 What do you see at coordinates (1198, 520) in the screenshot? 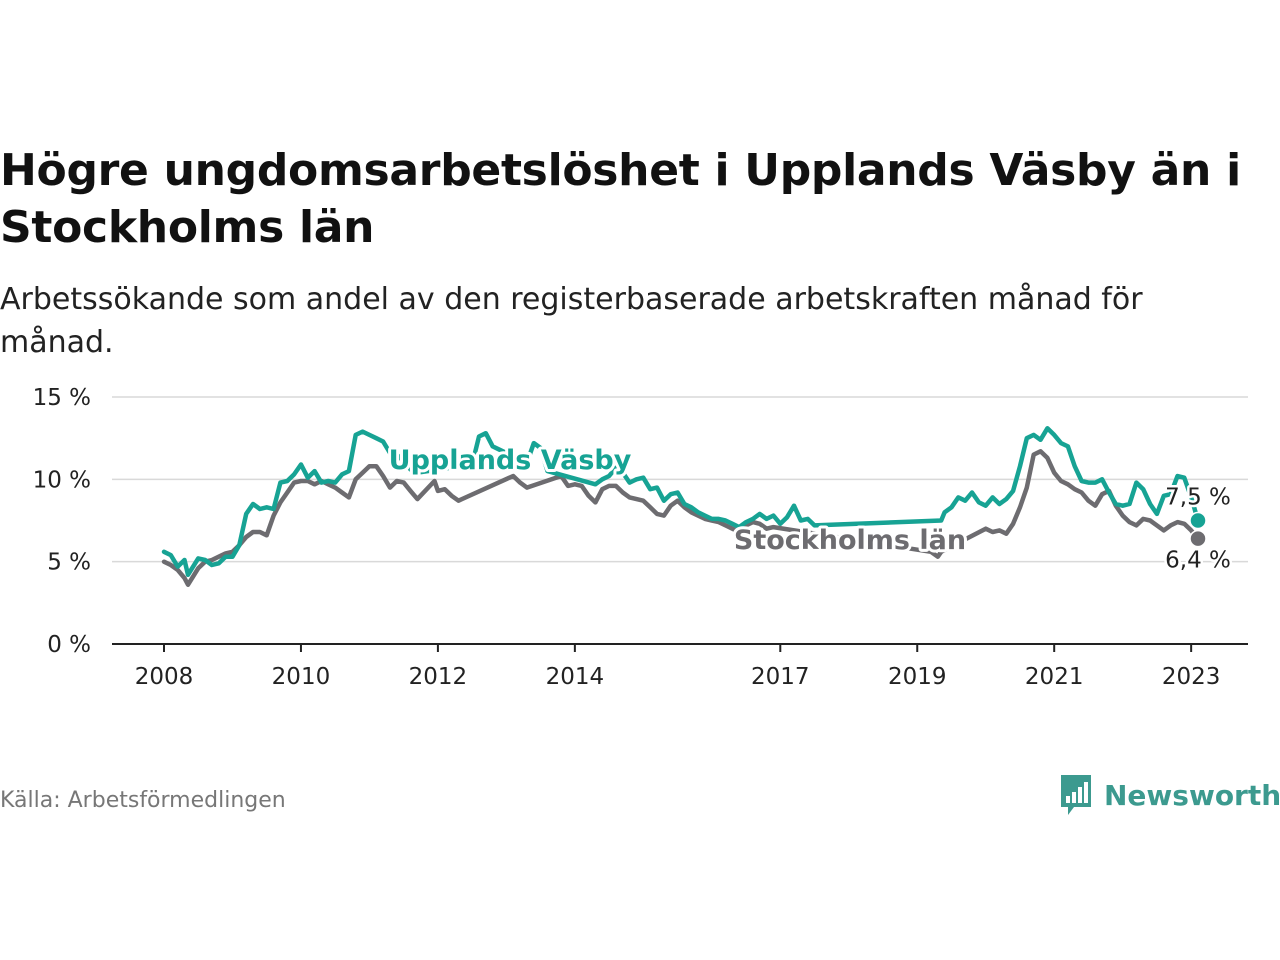
I see `end-point-upplands-vasby` at bounding box center [1198, 520].